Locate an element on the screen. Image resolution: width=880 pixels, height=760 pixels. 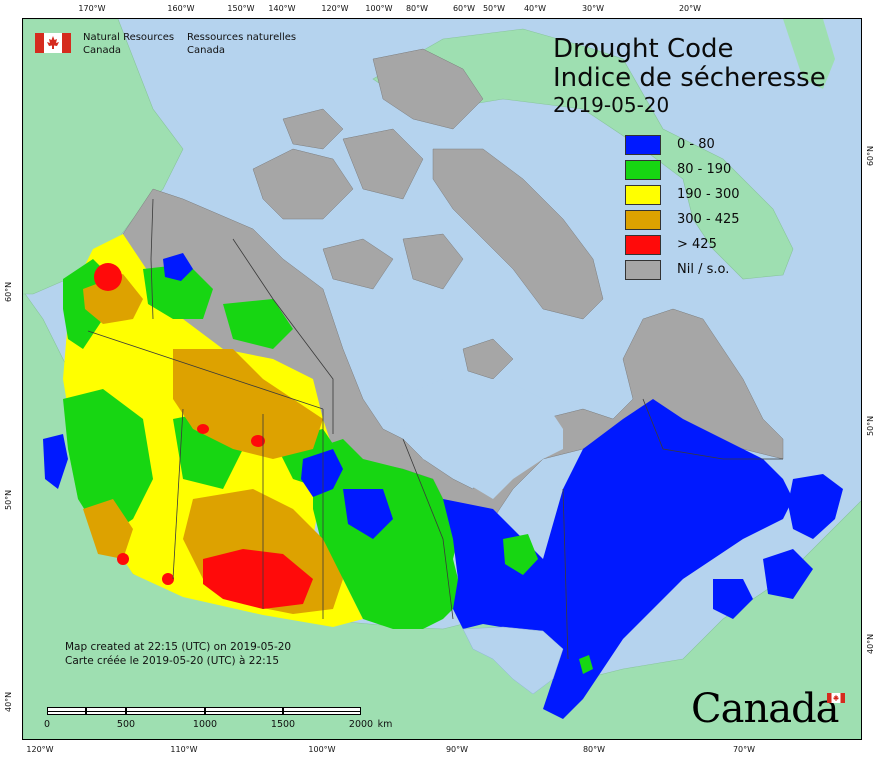
scale-label: 1000 is located at coordinates (205, 724).